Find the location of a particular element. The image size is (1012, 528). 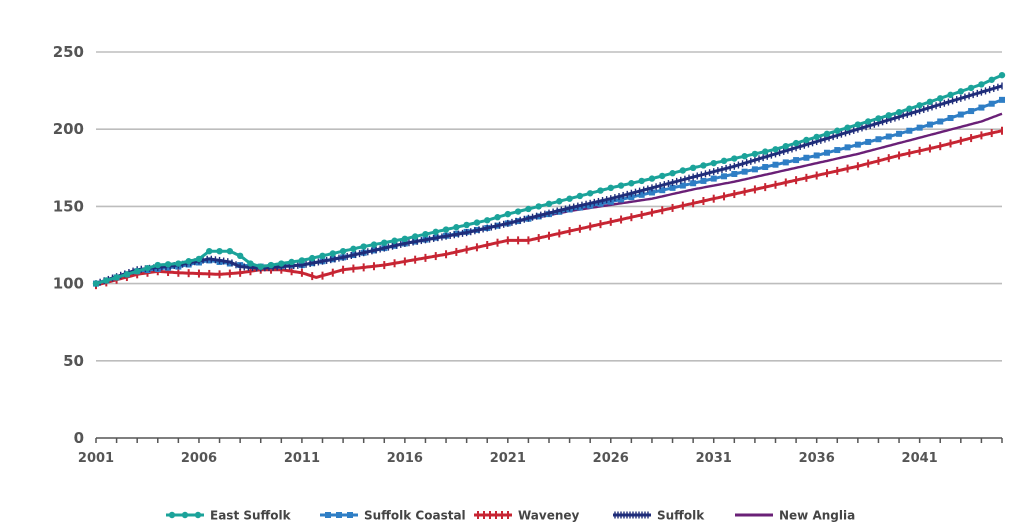

x-tick-label: 2011 is located at coordinates (302, 458).